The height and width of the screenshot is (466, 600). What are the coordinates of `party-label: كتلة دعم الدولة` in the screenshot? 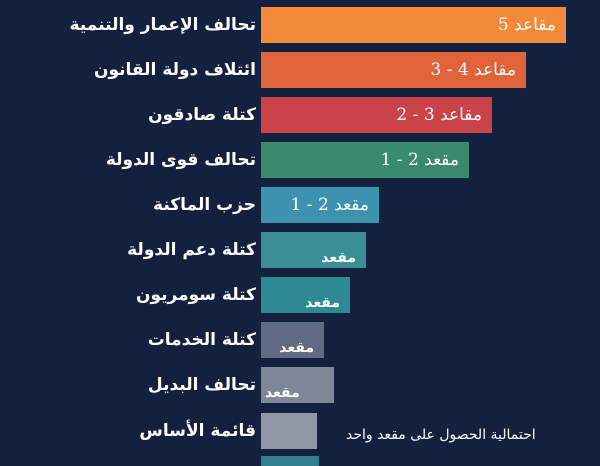 It's located at (191, 250).